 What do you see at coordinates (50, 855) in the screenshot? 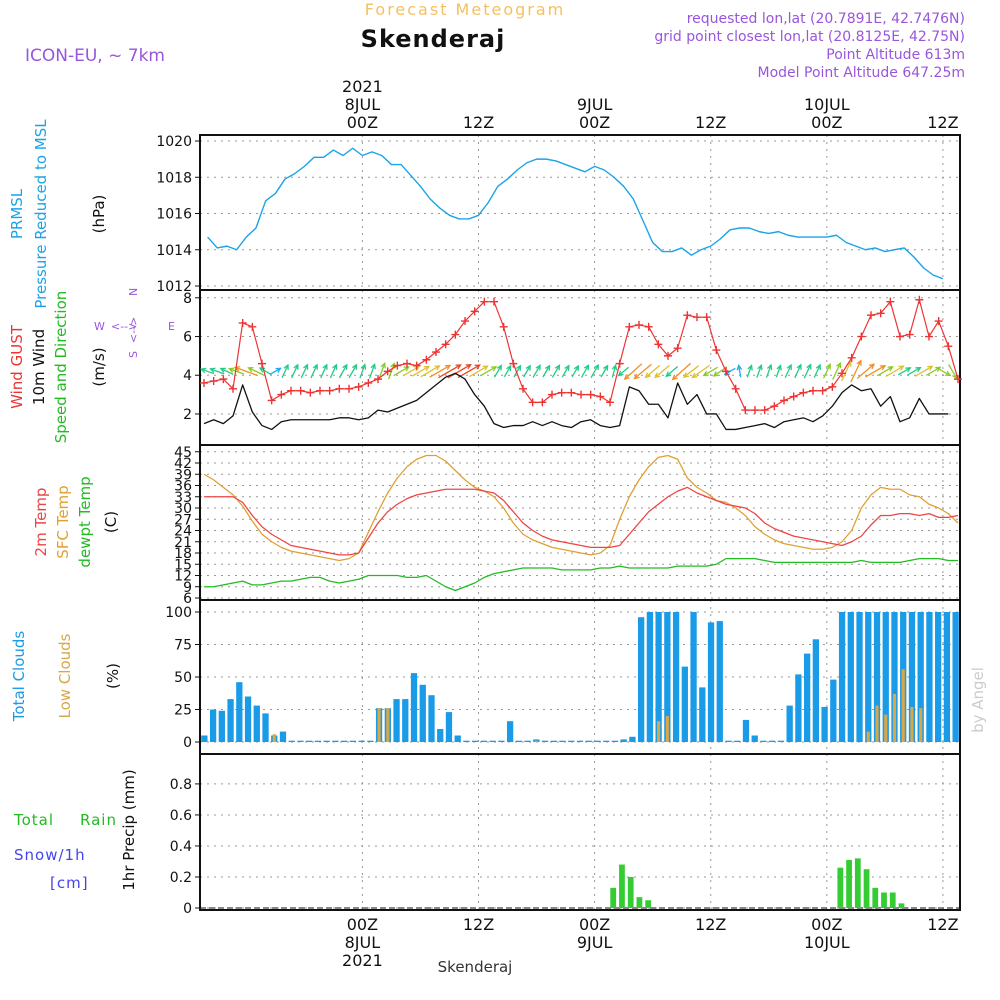
I see `snow-label: Snow/1h` at bounding box center [50, 855].